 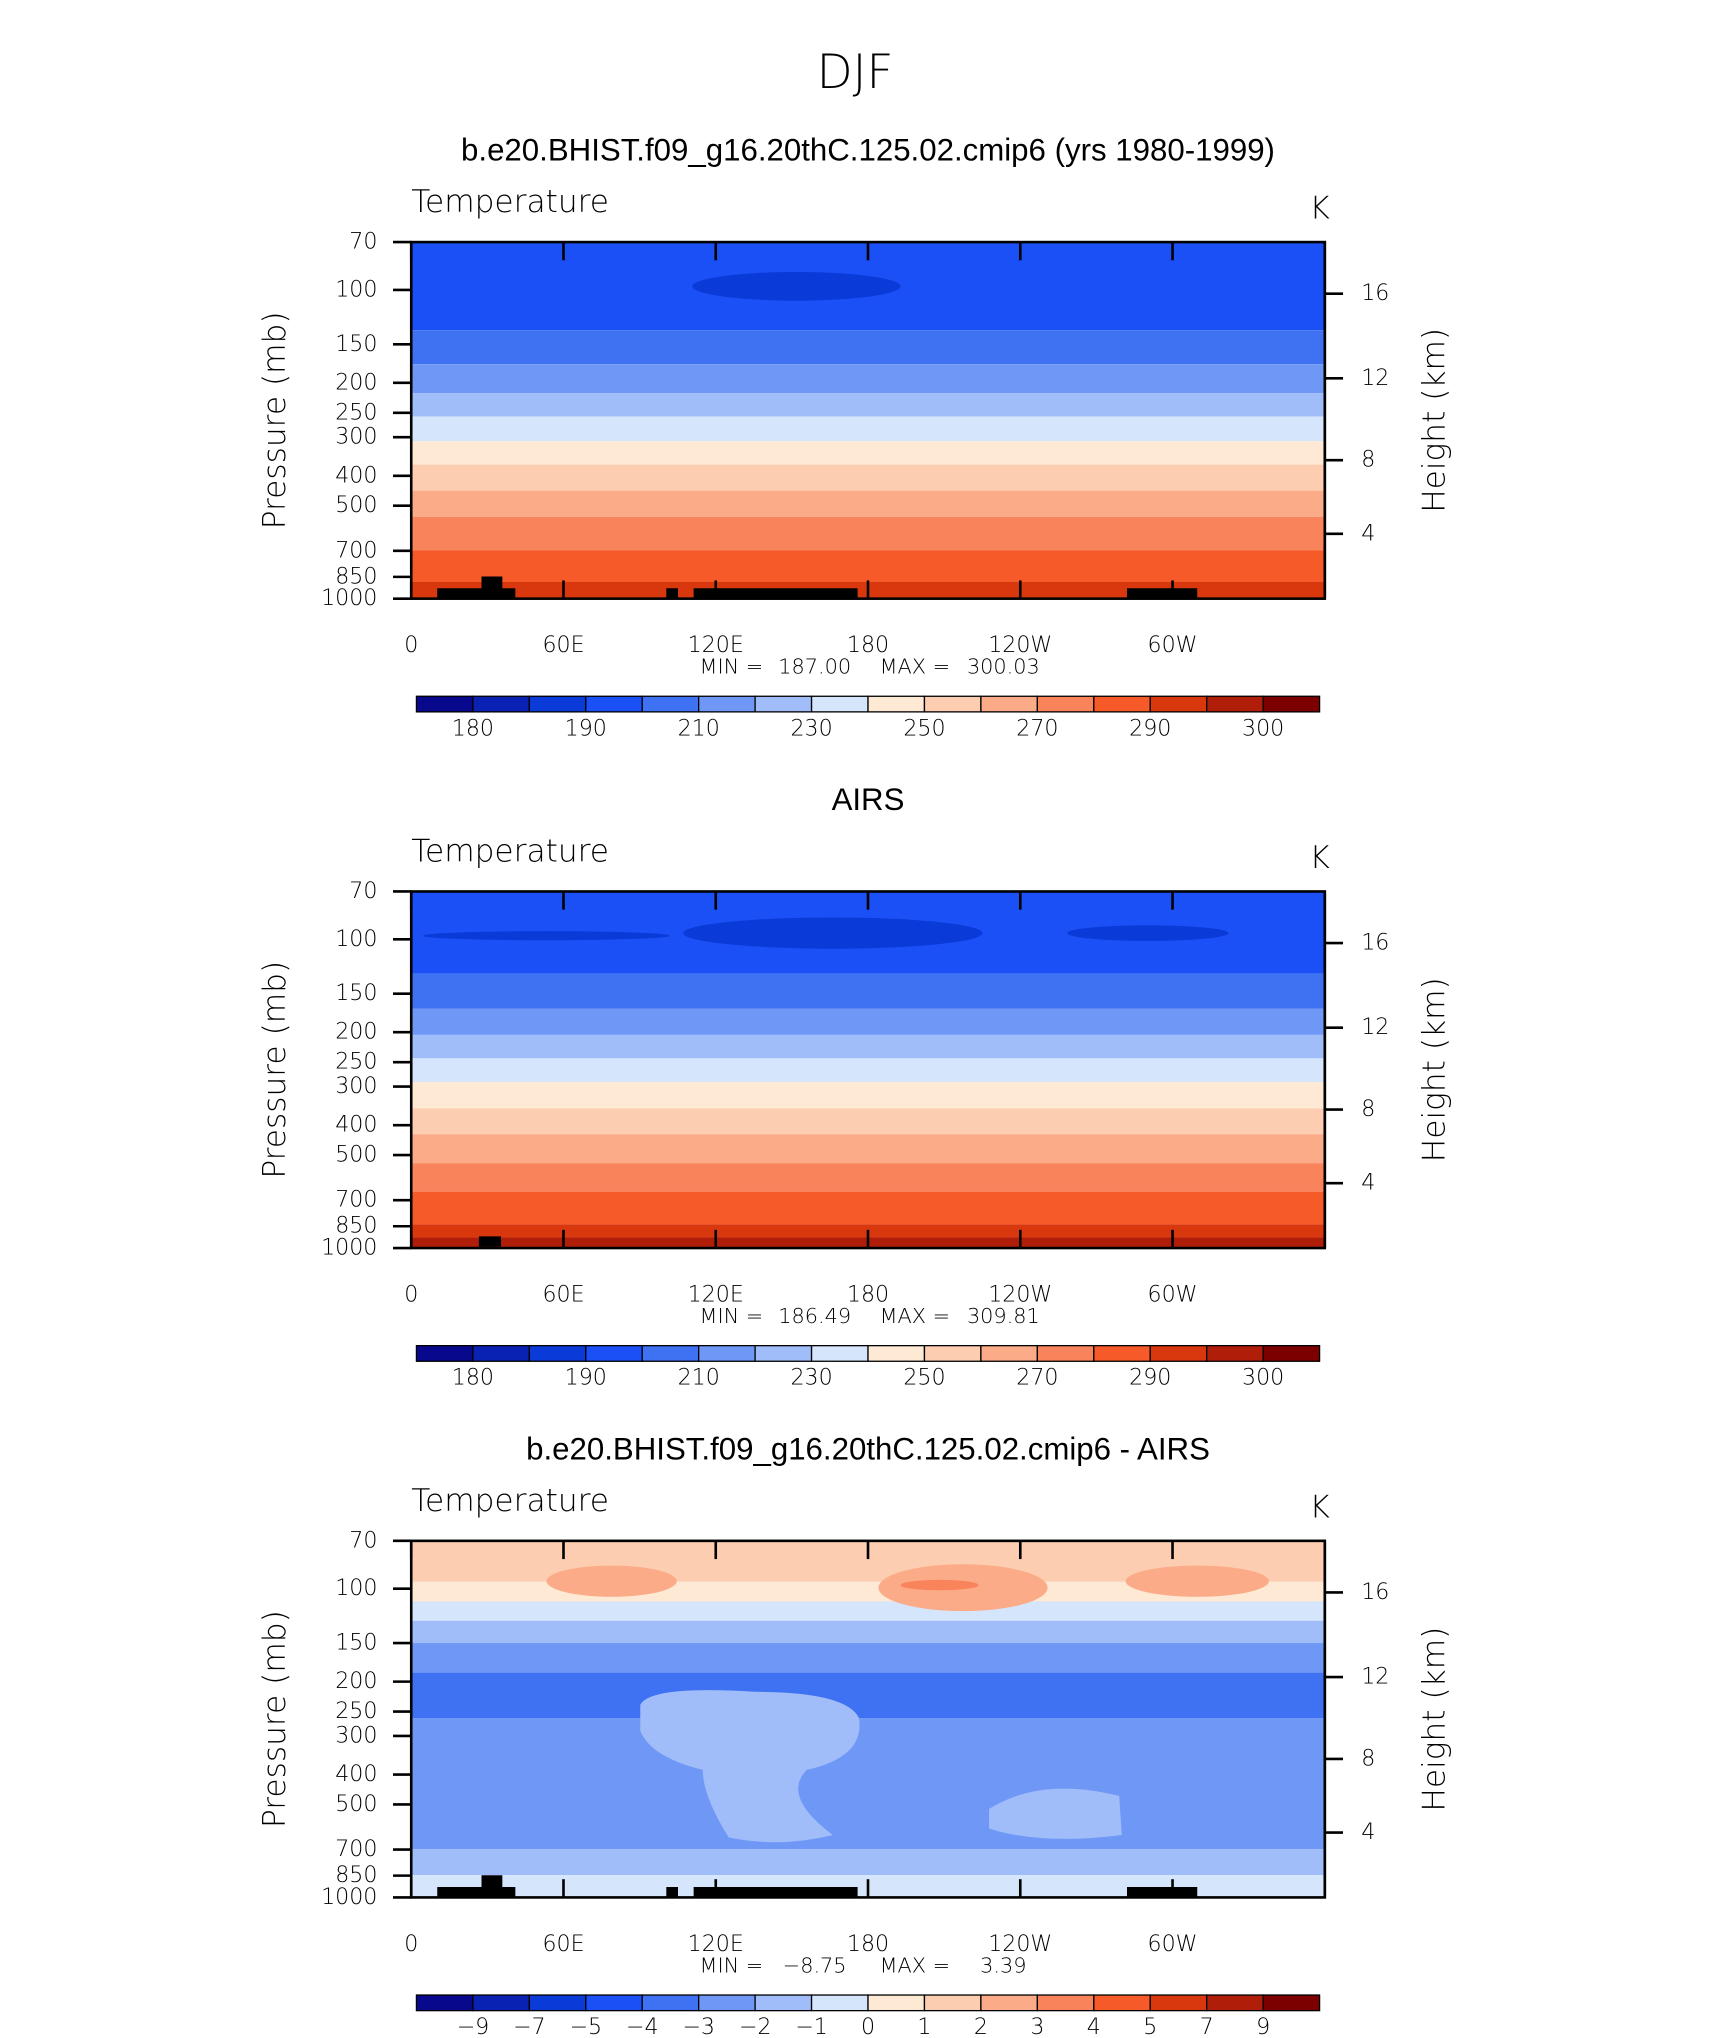 What do you see at coordinates (356, 939) in the screenshot?
I see `y-tick-label: 100` at bounding box center [356, 939].